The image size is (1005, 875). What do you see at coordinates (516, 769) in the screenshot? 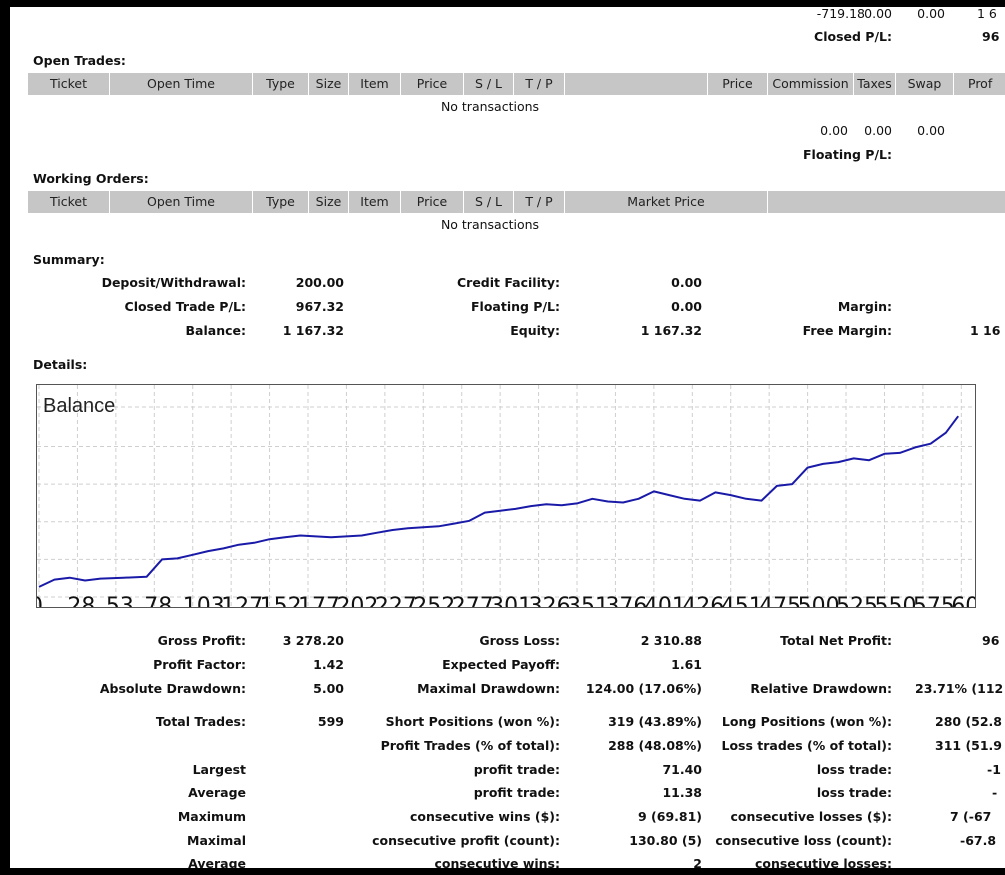
I see `largest-profit-label: profit trade:` at bounding box center [516, 769].